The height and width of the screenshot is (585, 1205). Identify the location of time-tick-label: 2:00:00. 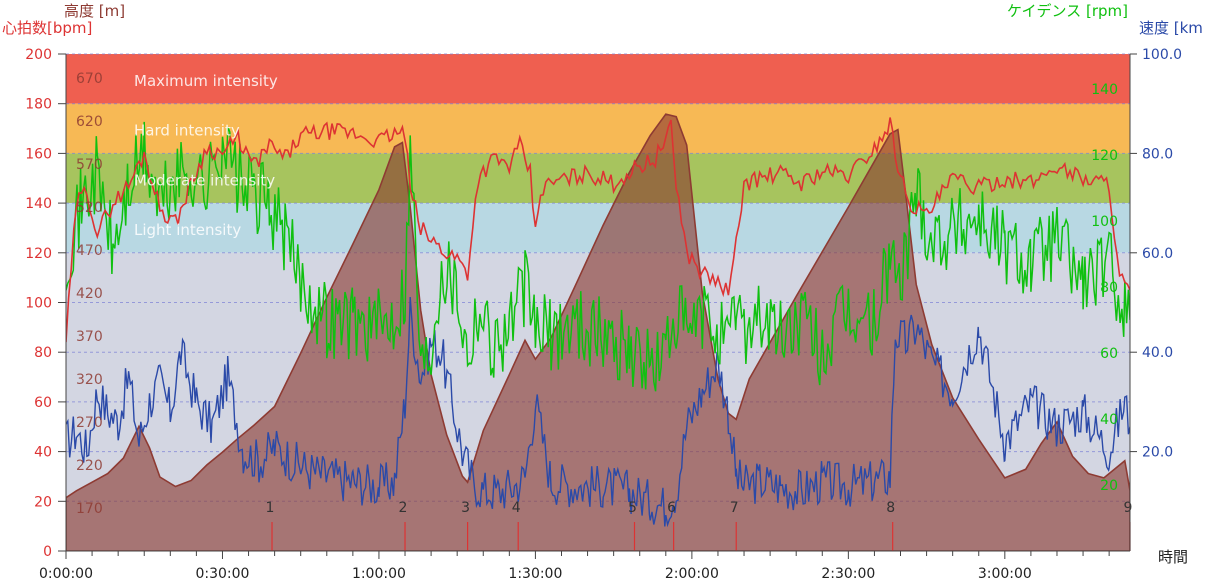
(692, 574).